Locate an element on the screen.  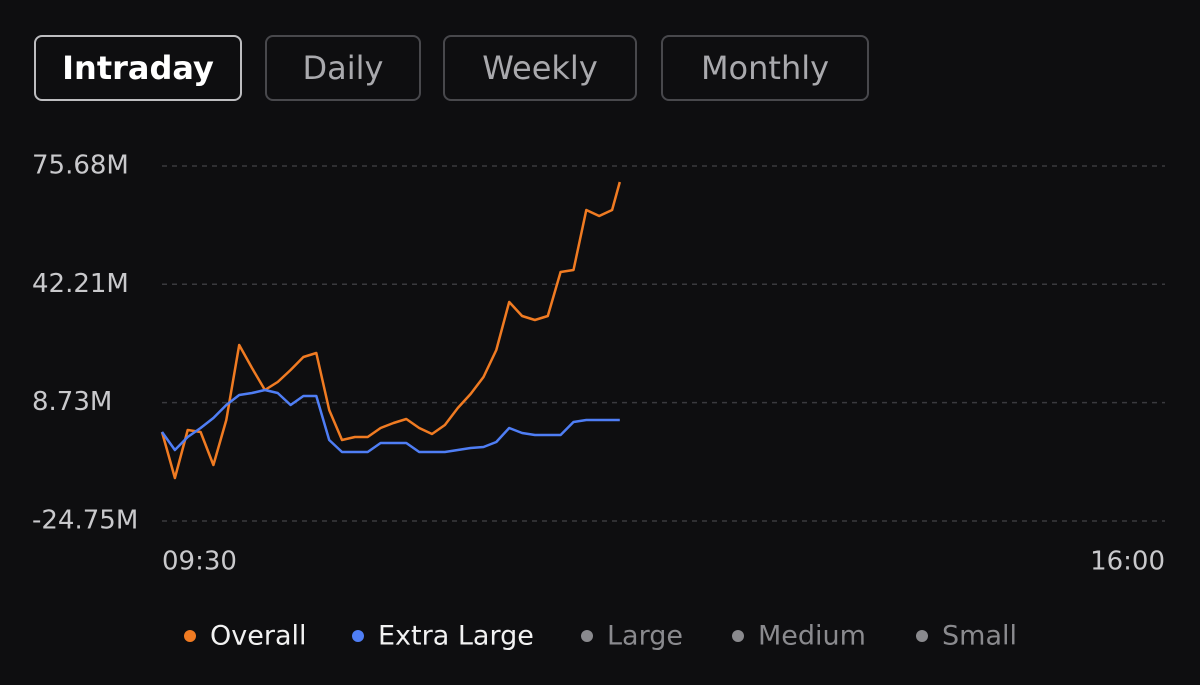
y-tick-label: 8.73M is located at coordinates (72, 402).